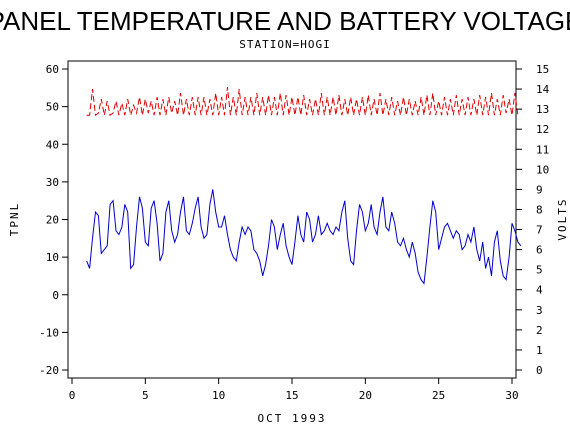  I want to click on y-tick-label: 0, so click(55, 295).